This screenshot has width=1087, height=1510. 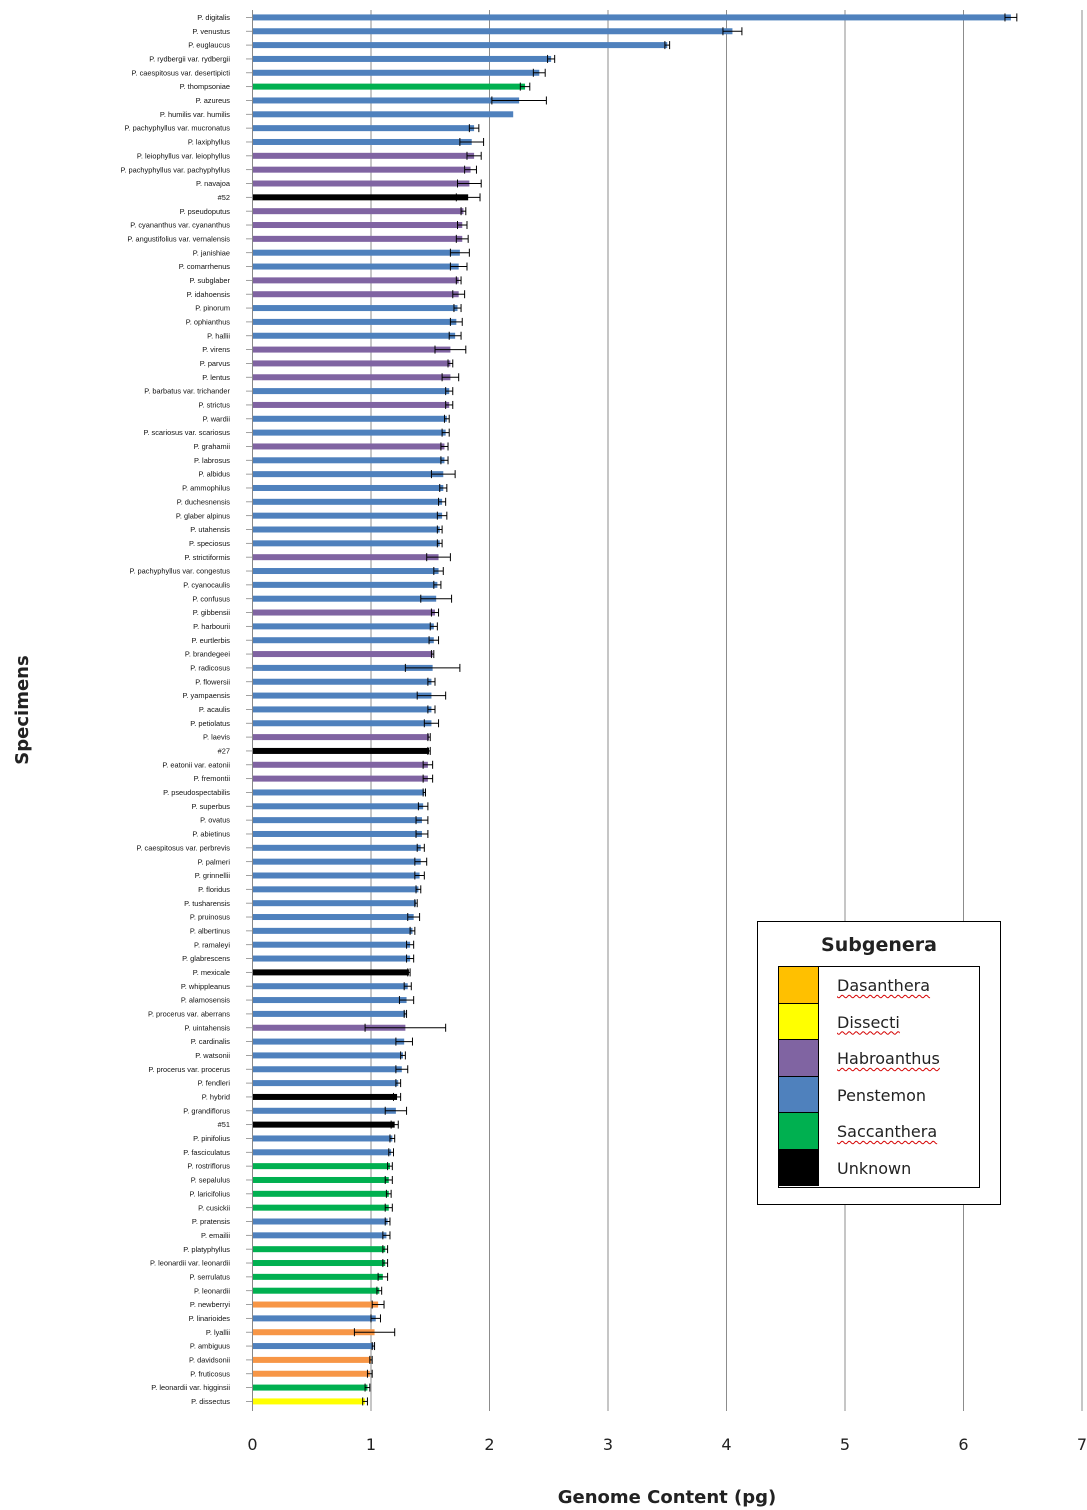 I want to click on category-label: P. hallii, so click(x=218, y=335).